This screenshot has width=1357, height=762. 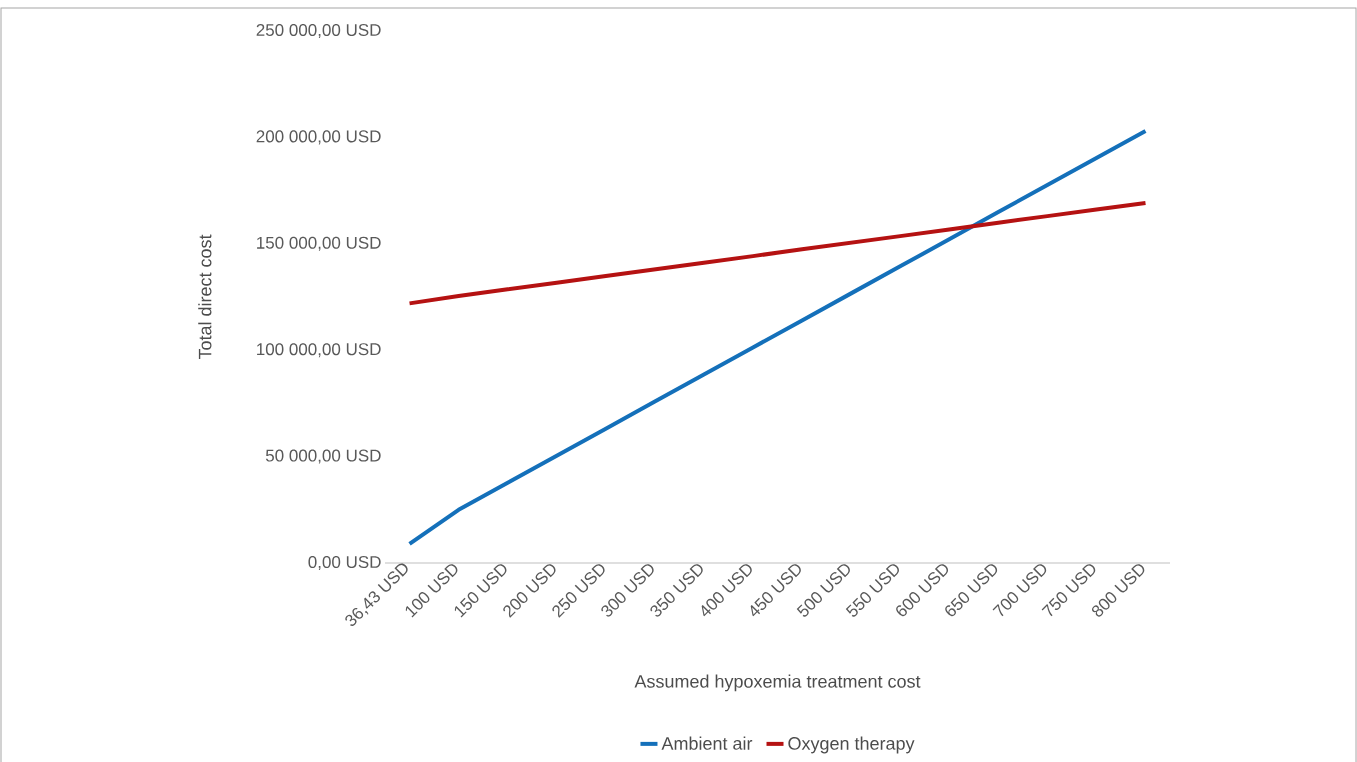 What do you see at coordinates (318, 31) in the screenshot?
I see `y-tick-label: 250 000,00 USD` at bounding box center [318, 31].